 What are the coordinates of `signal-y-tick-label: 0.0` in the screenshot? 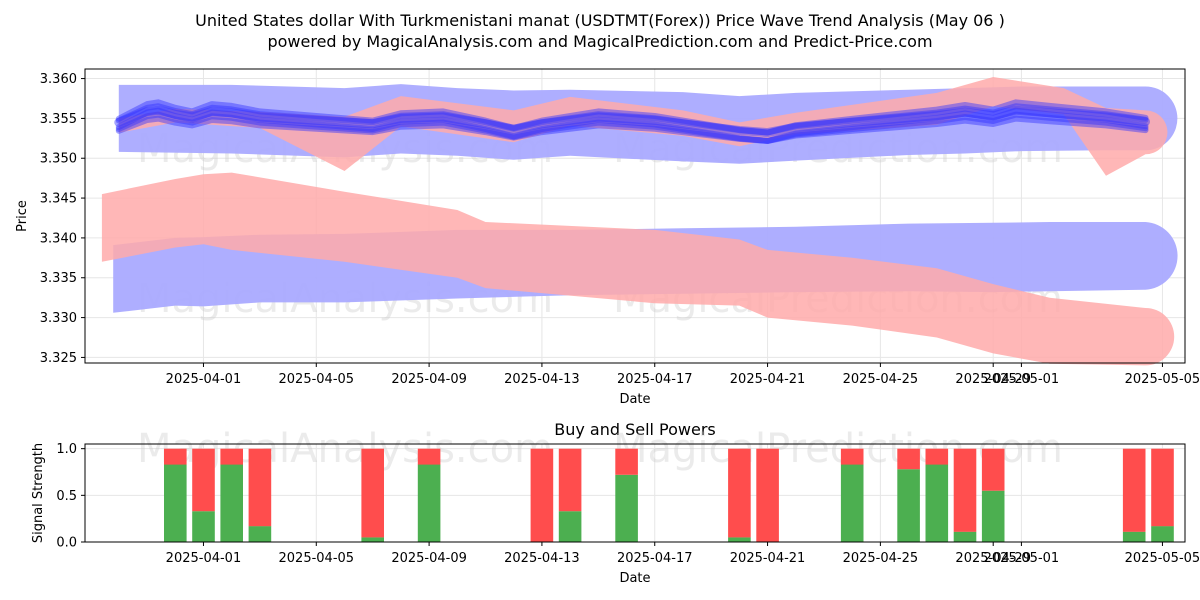 It's located at (66, 543).